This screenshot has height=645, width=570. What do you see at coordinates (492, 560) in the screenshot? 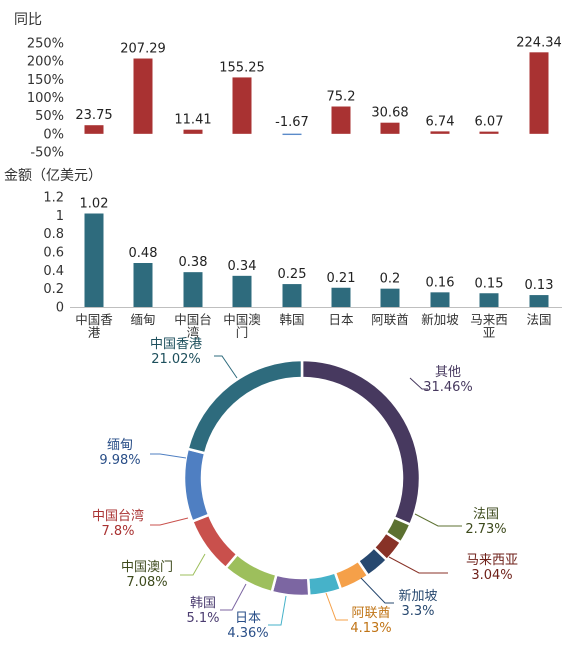
I see `donut-slice-name: 马来西亚` at bounding box center [492, 560].